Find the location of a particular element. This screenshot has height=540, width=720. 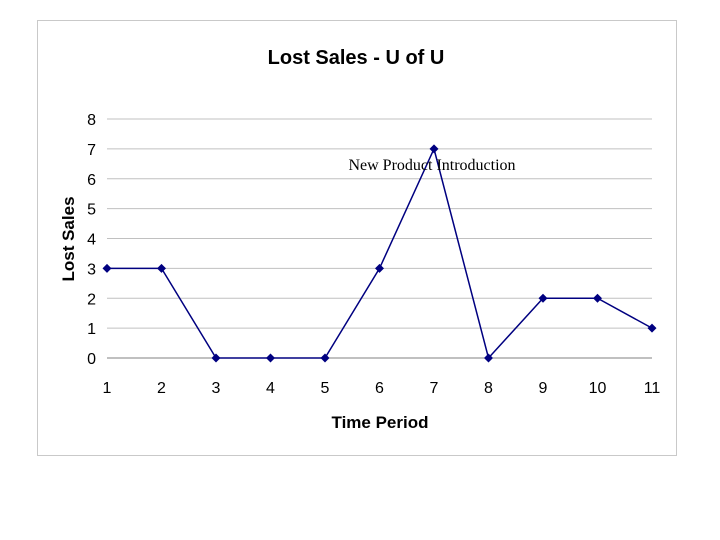

x-tick-label: 11 is located at coordinates (652, 388).